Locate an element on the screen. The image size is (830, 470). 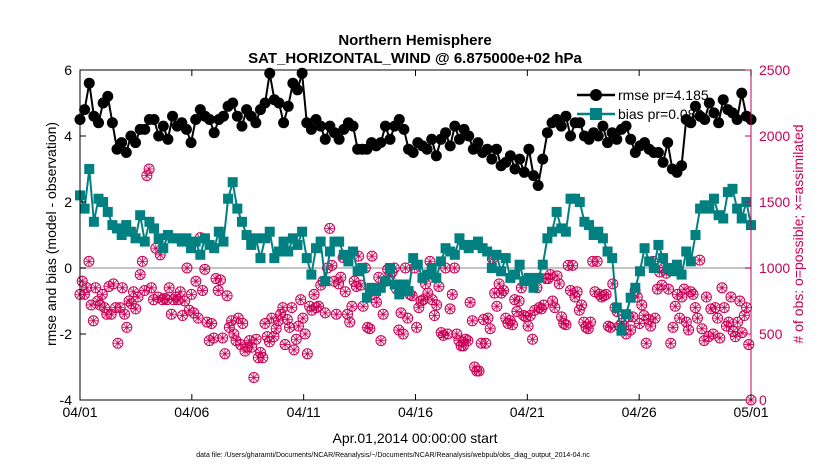
y-right-tick-label: 0 is located at coordinates (763, 400).